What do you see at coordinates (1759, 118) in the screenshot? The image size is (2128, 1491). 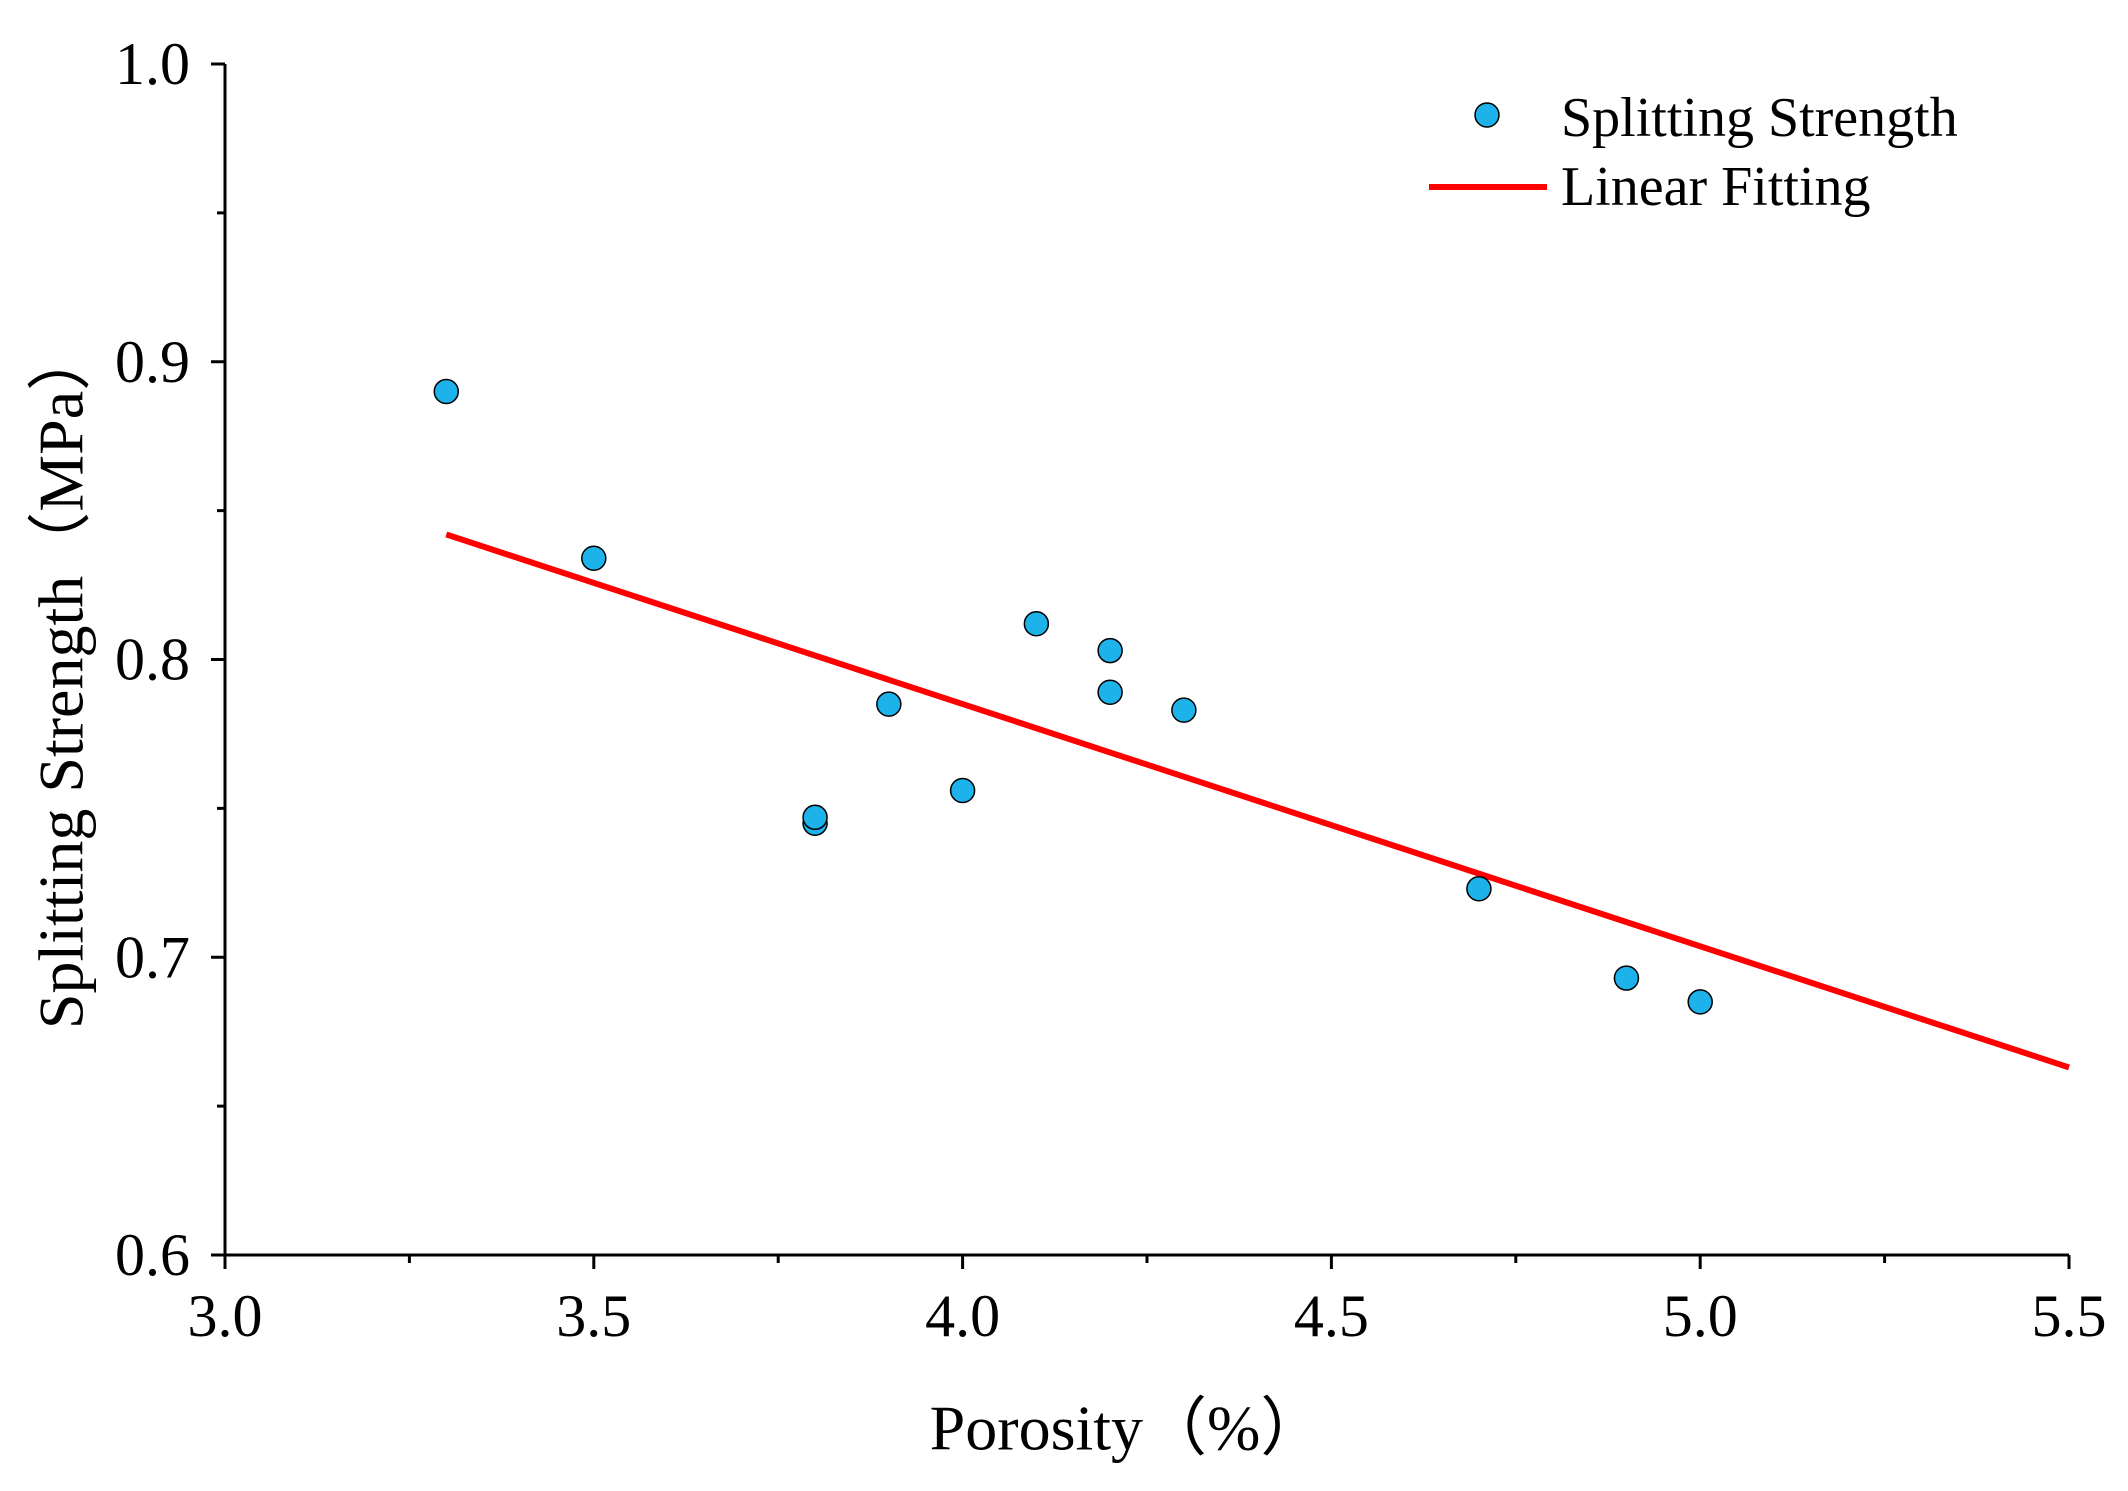 I see `legend-label-splitting-strength: Splitting Strength` at bounding box center [1759, 118].